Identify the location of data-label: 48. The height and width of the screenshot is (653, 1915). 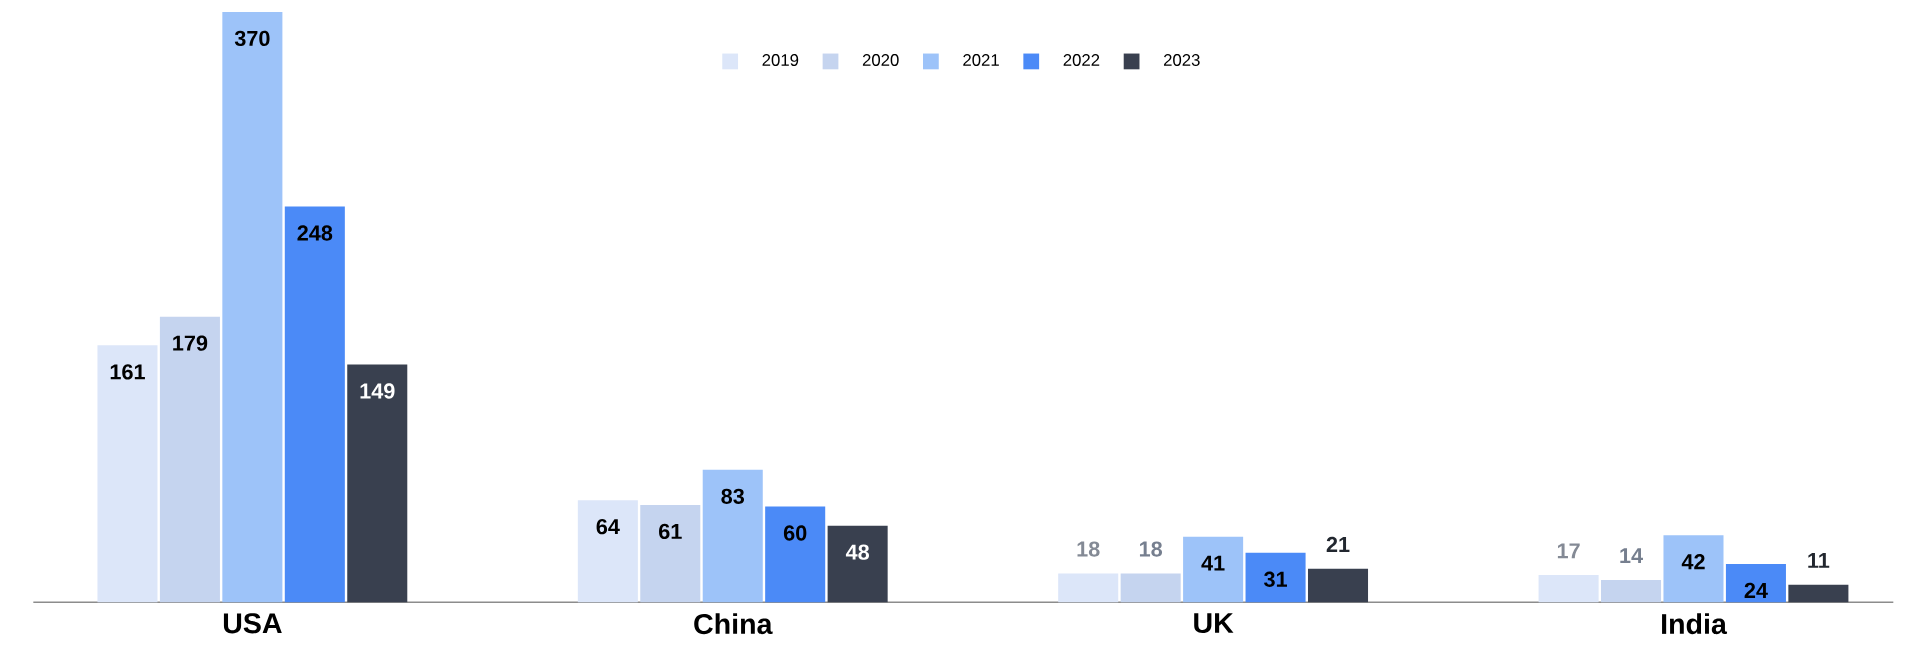
(857, 552).